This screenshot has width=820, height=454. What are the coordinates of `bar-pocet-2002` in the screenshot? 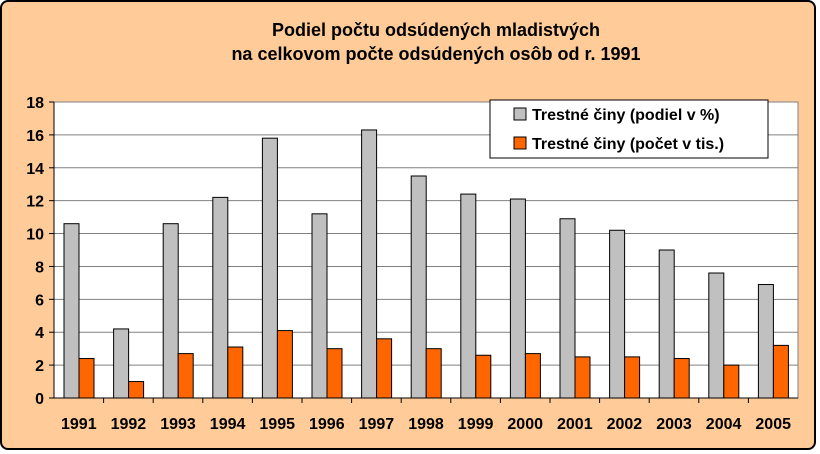 It's located at (632, 377).